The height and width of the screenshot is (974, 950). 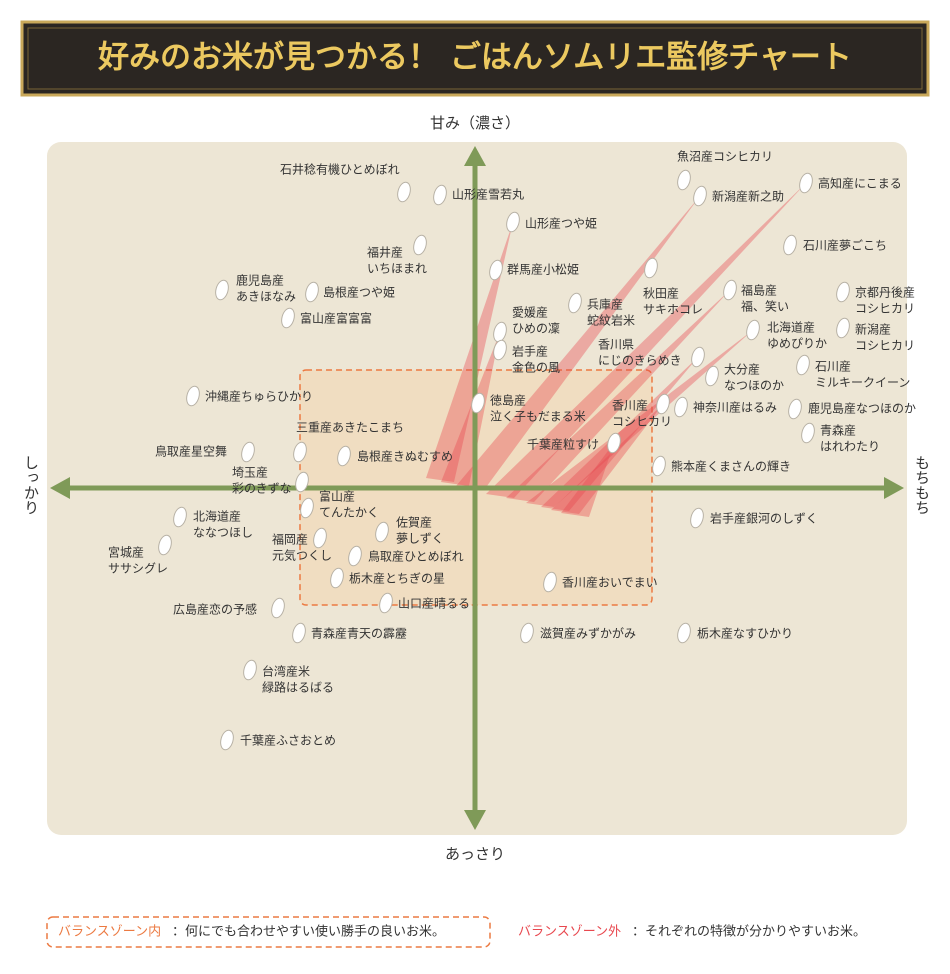 What do you see at coordinates (302, 555) in the screenshot?
I see `rice-label: 元気つくし` at bounding box center [302, 555].